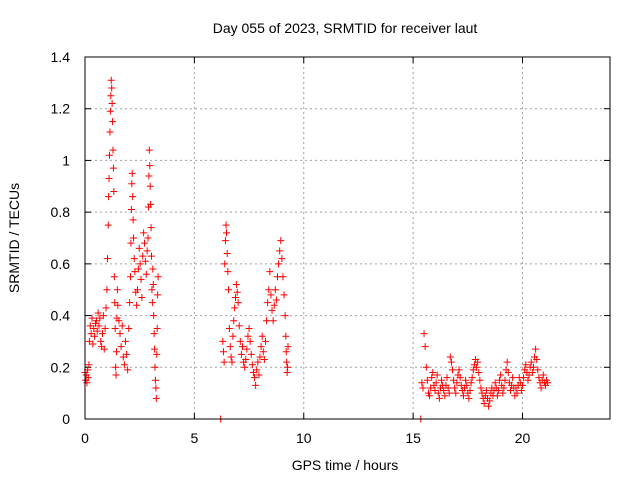 The width and height of the screenshot is (640, 480). Describe the element at coordinates (194, 438) in the screenshot. I see `x-tick-label: 5` at that location.